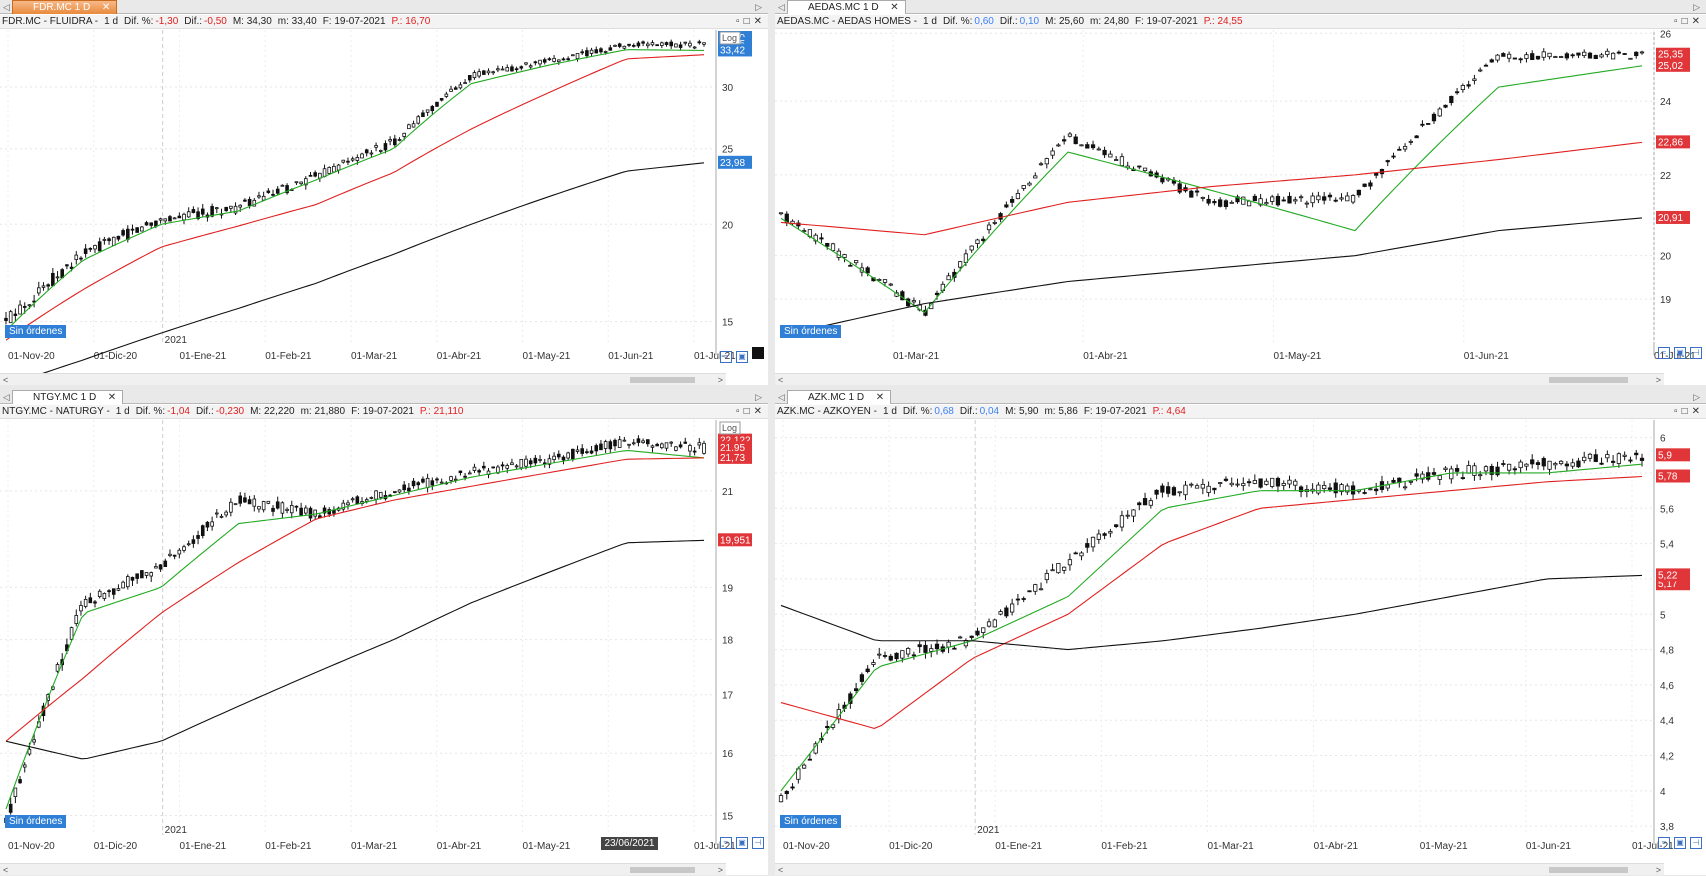 This screenshot has height=876, width=1706. What do you see at coordinates (1548, 846) in the screenshot?
I see `x-tick-label: 01-Jun-21` at bounding box center [1548, 846].